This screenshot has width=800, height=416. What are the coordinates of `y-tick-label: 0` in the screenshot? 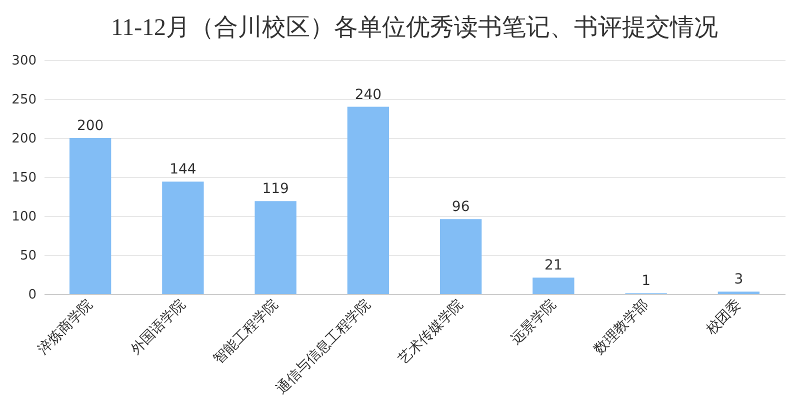 It's located at (32, 295).